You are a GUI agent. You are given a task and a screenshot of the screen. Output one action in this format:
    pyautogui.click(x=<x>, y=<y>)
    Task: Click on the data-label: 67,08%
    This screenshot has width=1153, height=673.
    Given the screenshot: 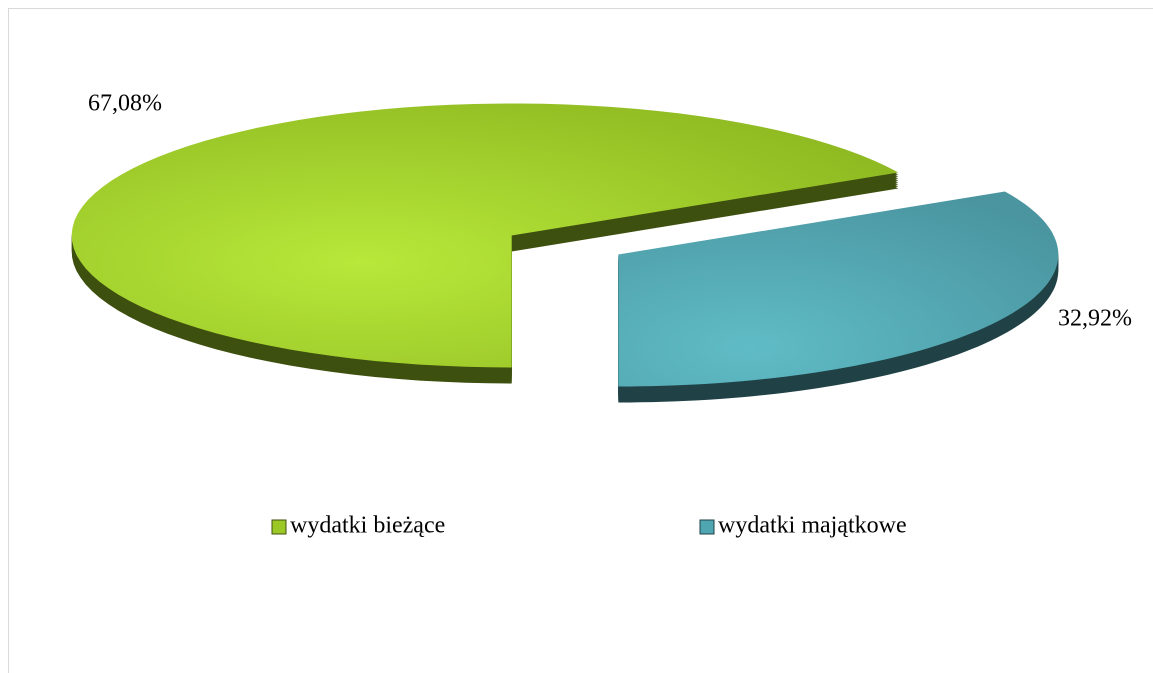 What is the action you would take?
    pyautogui.click(x=125, y=104)
    